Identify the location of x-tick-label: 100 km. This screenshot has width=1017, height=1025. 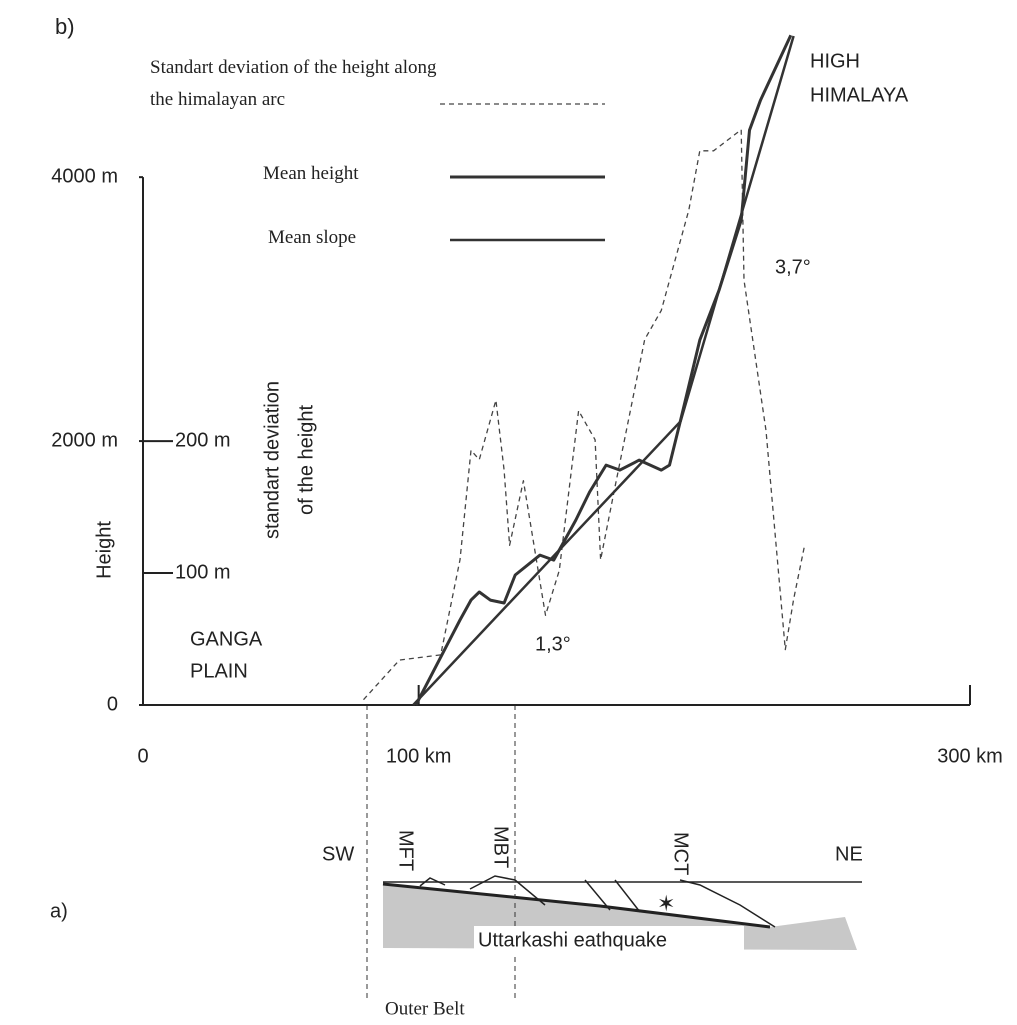
(419, 756).